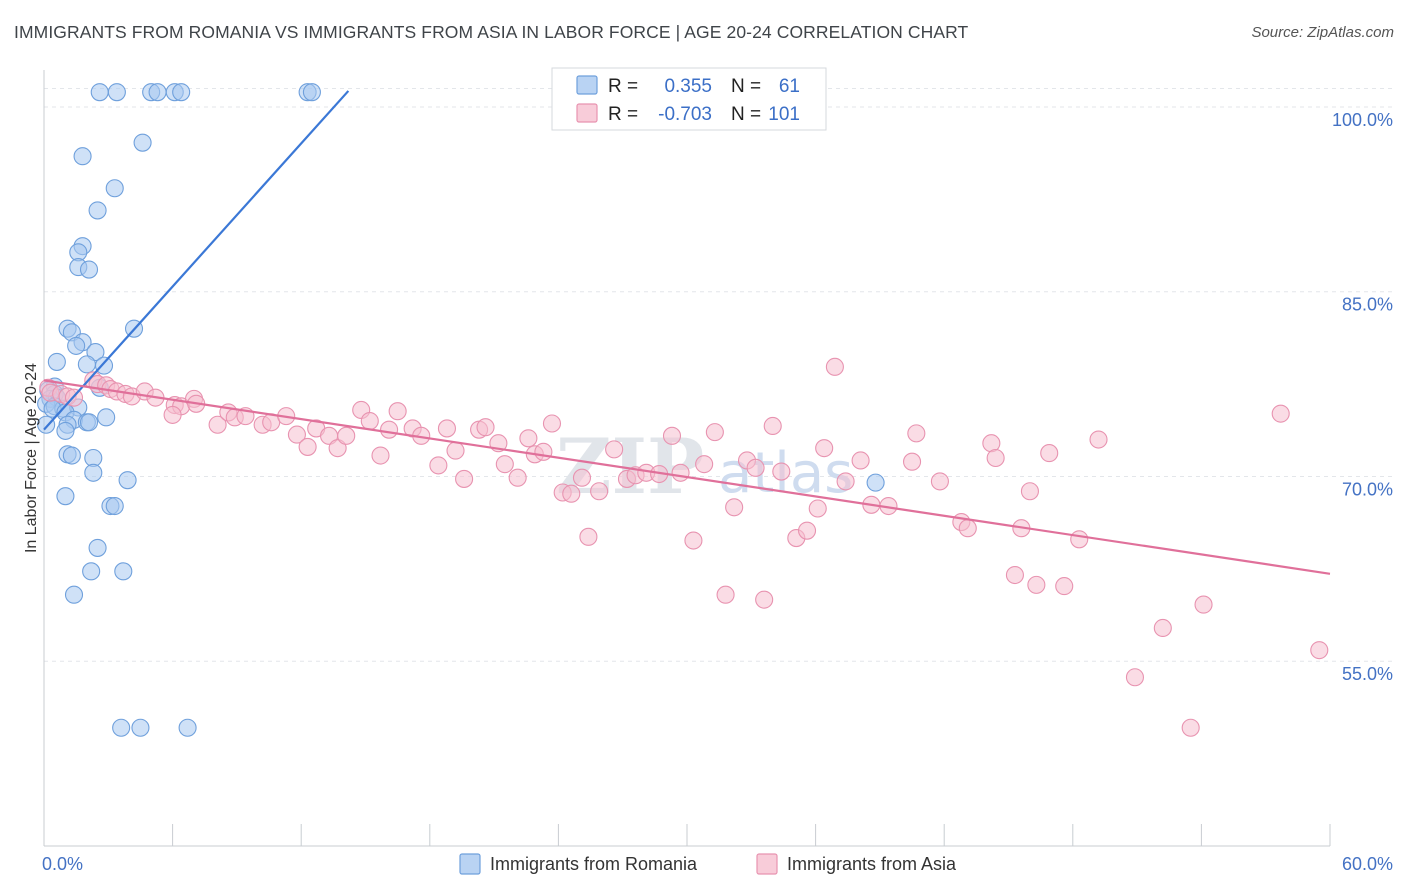 The height and width of the screenshot is (892, 1406). Describe the element at coordinates (623, 114) in the screenshot. I see `stats-r-label-asia: R =` at that location.